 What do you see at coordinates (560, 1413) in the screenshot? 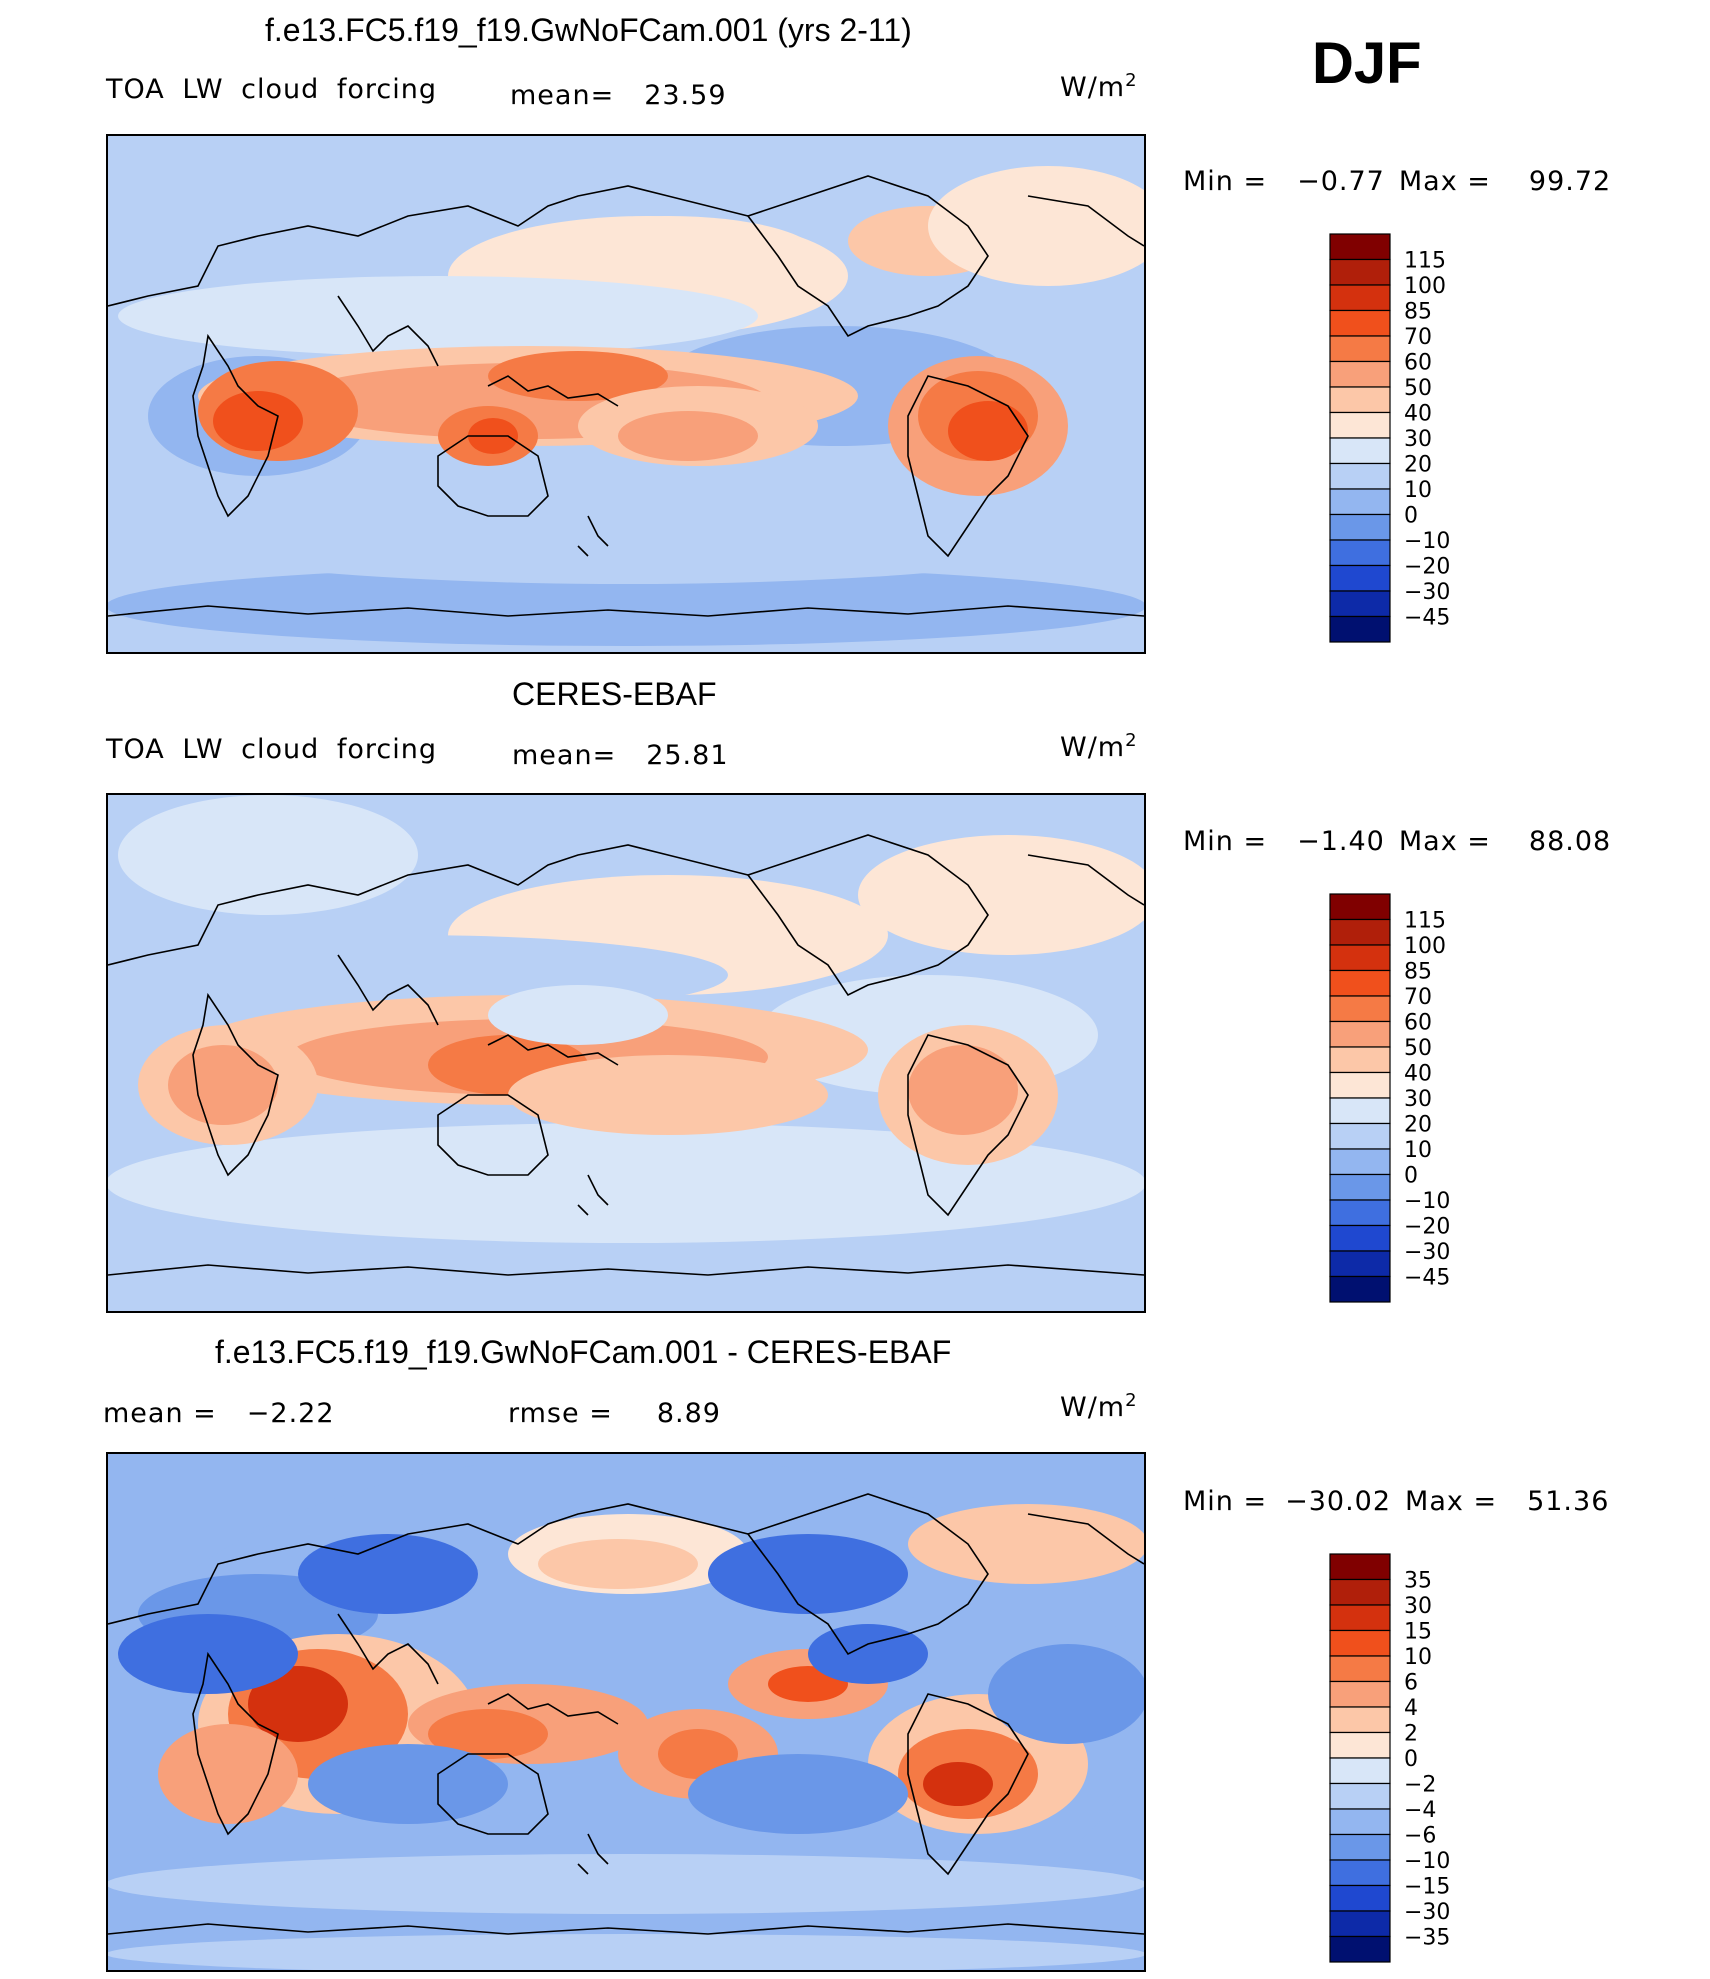
I see `panel-3-rmse-label: rmse =` at bounding box center [560, 1413].